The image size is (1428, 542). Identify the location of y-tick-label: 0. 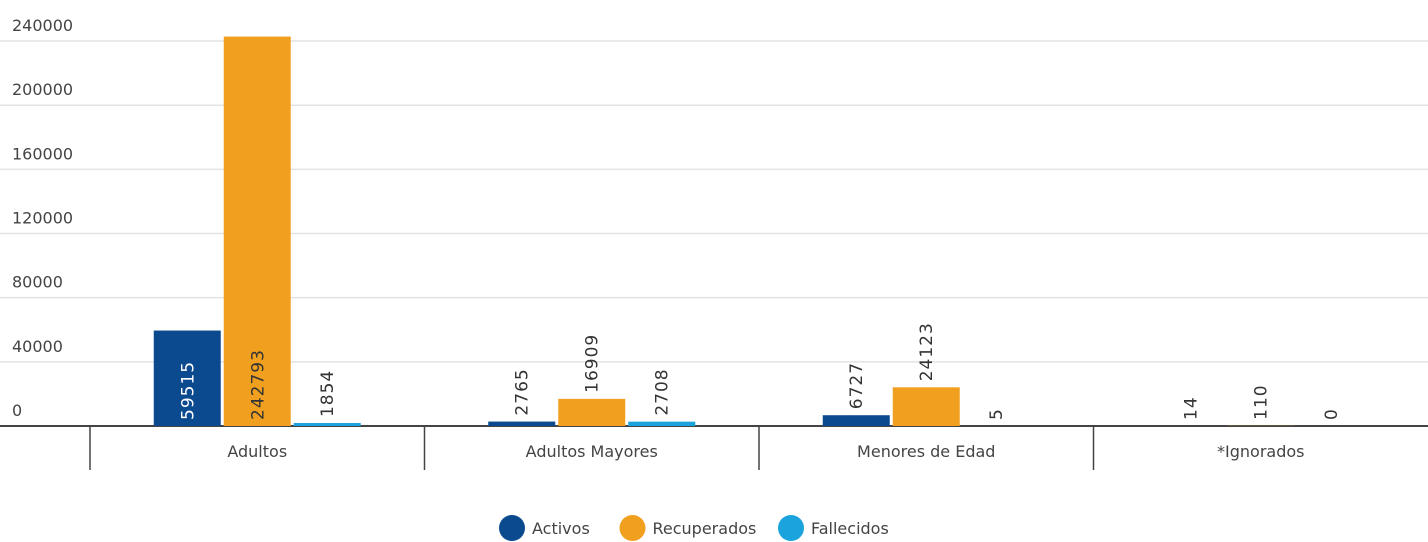
(17, 410).